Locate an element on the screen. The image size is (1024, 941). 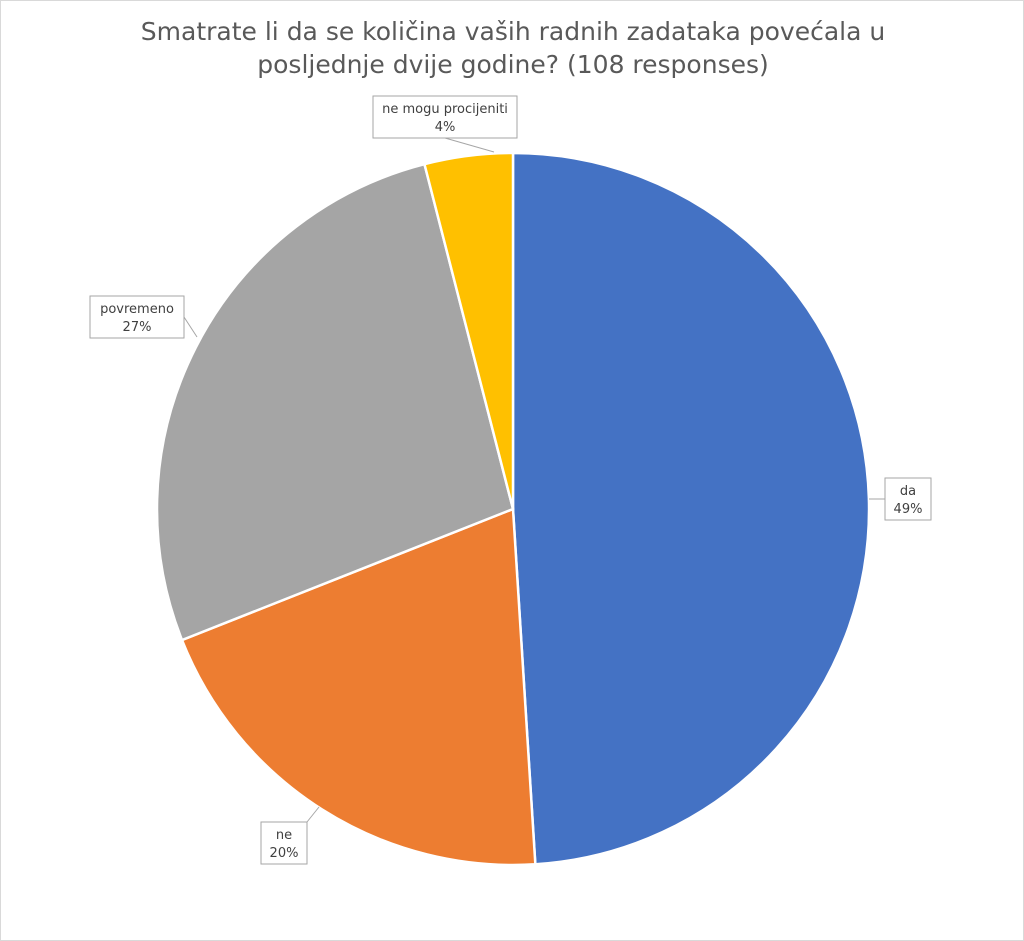
pie-slice-ne-mogu-procijeniti is located at coordinates (468, 330).